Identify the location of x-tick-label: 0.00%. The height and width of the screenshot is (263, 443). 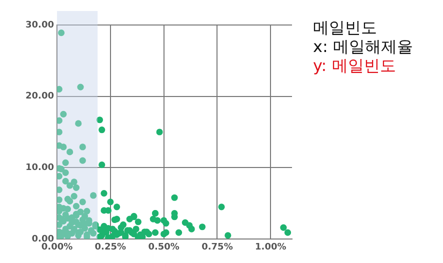
(57, 247).